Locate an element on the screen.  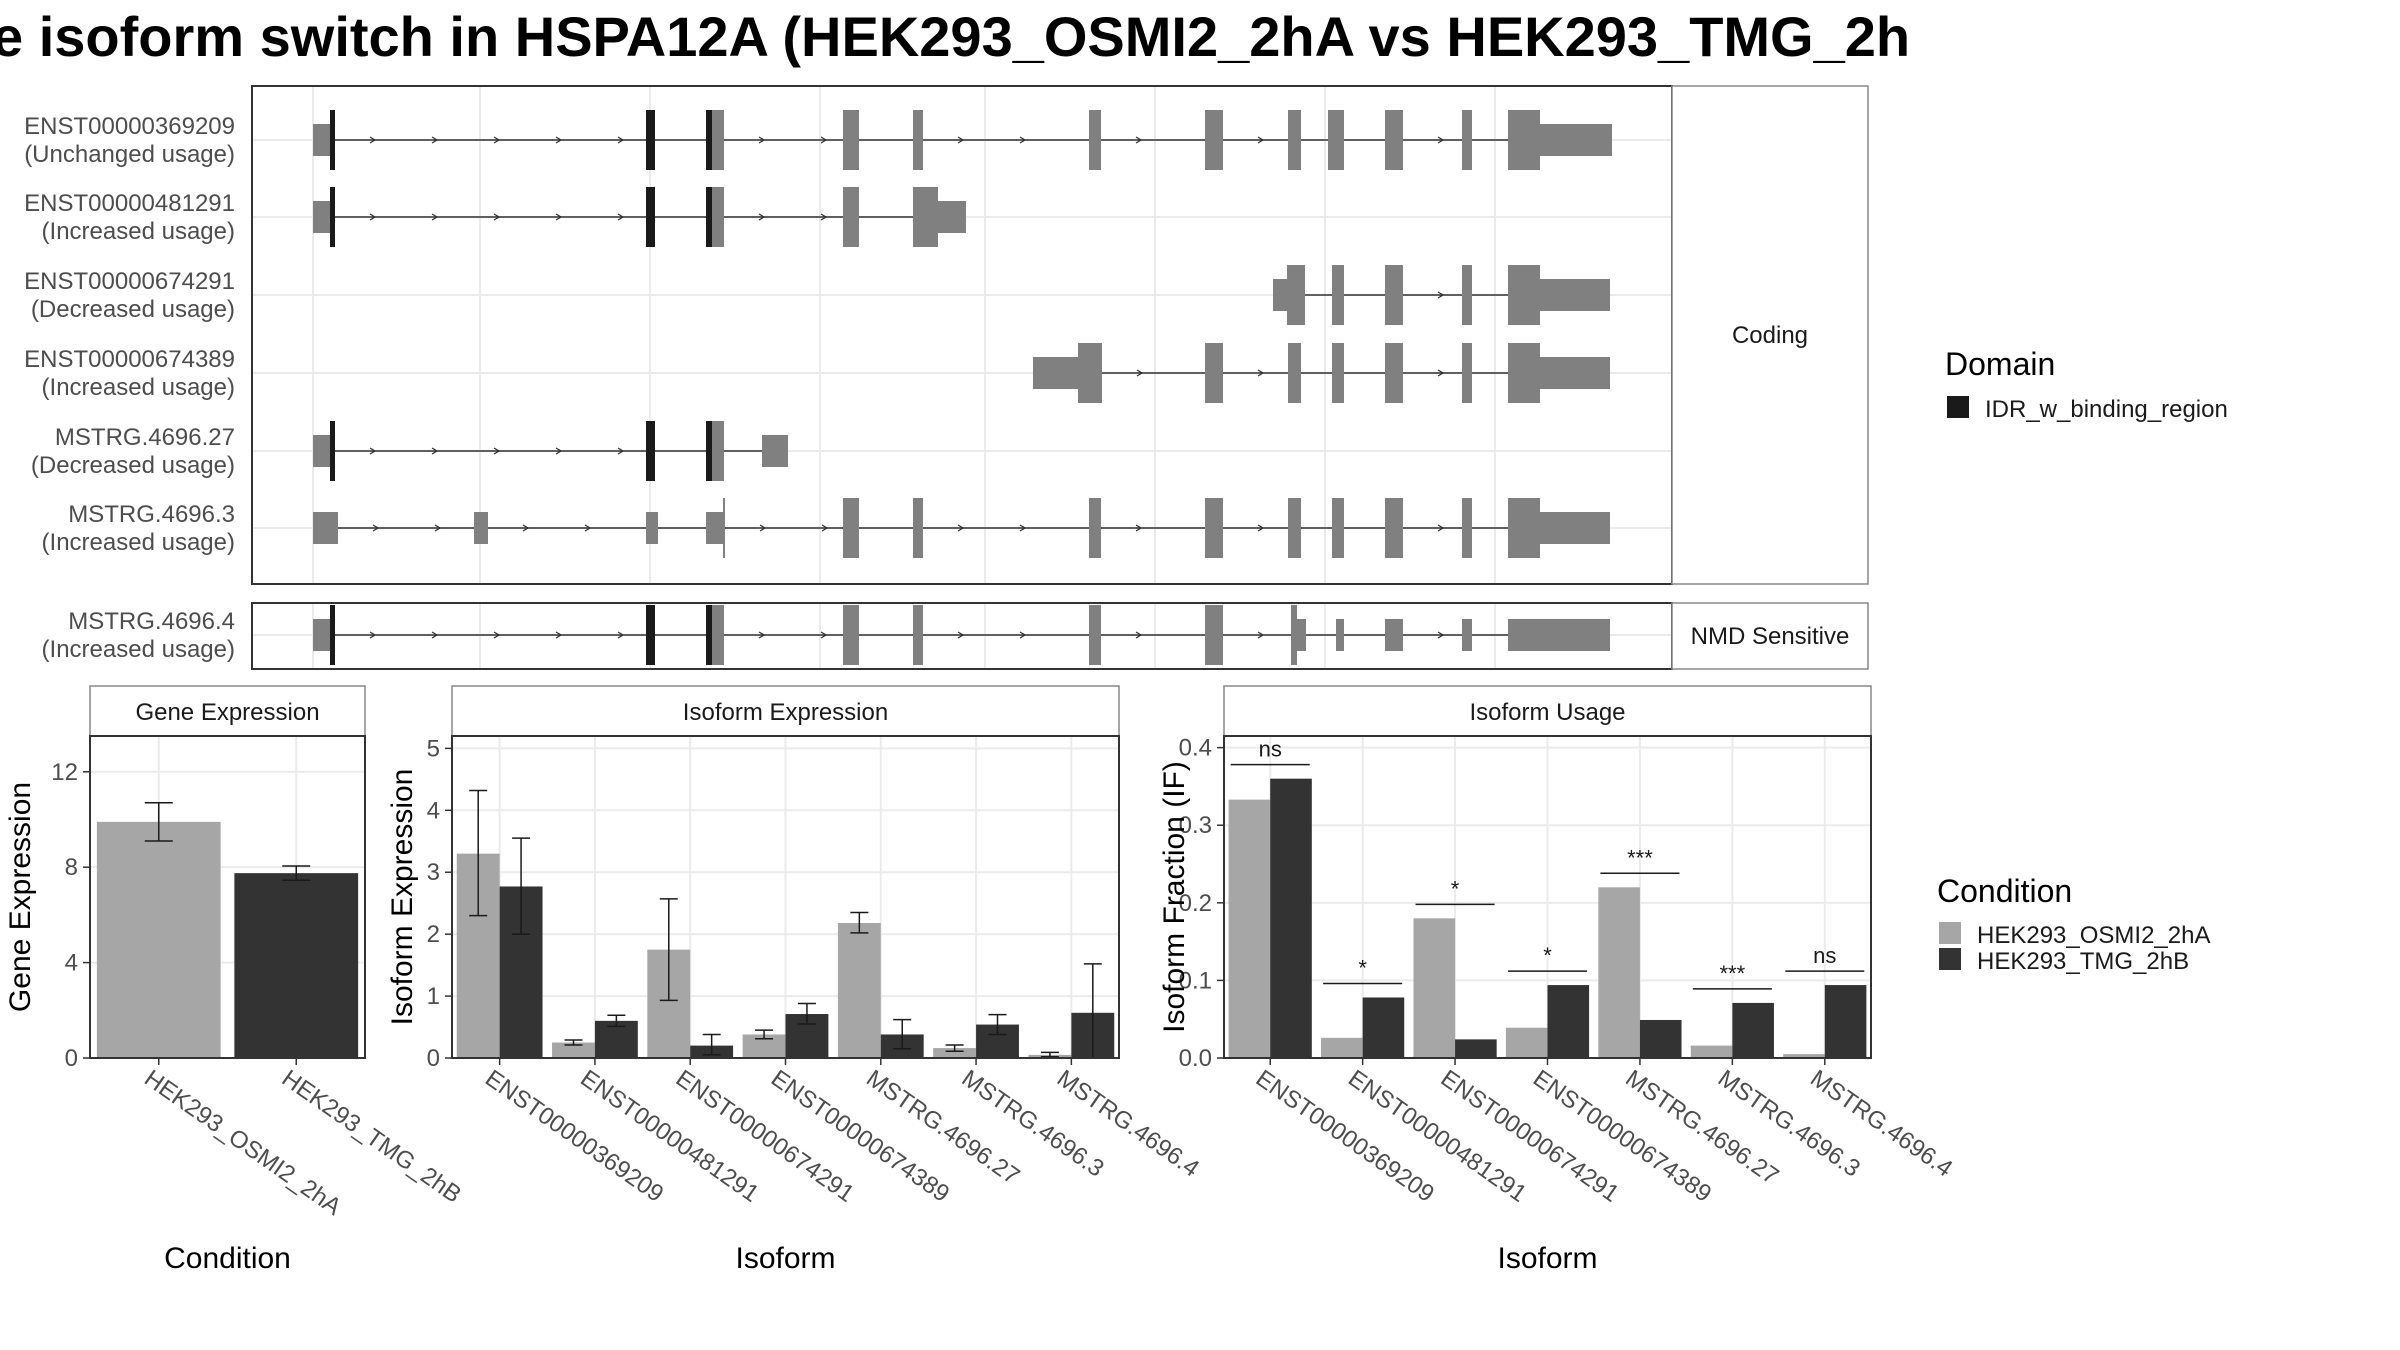
legend-title: Domain is located at coordinates (2000, 364).